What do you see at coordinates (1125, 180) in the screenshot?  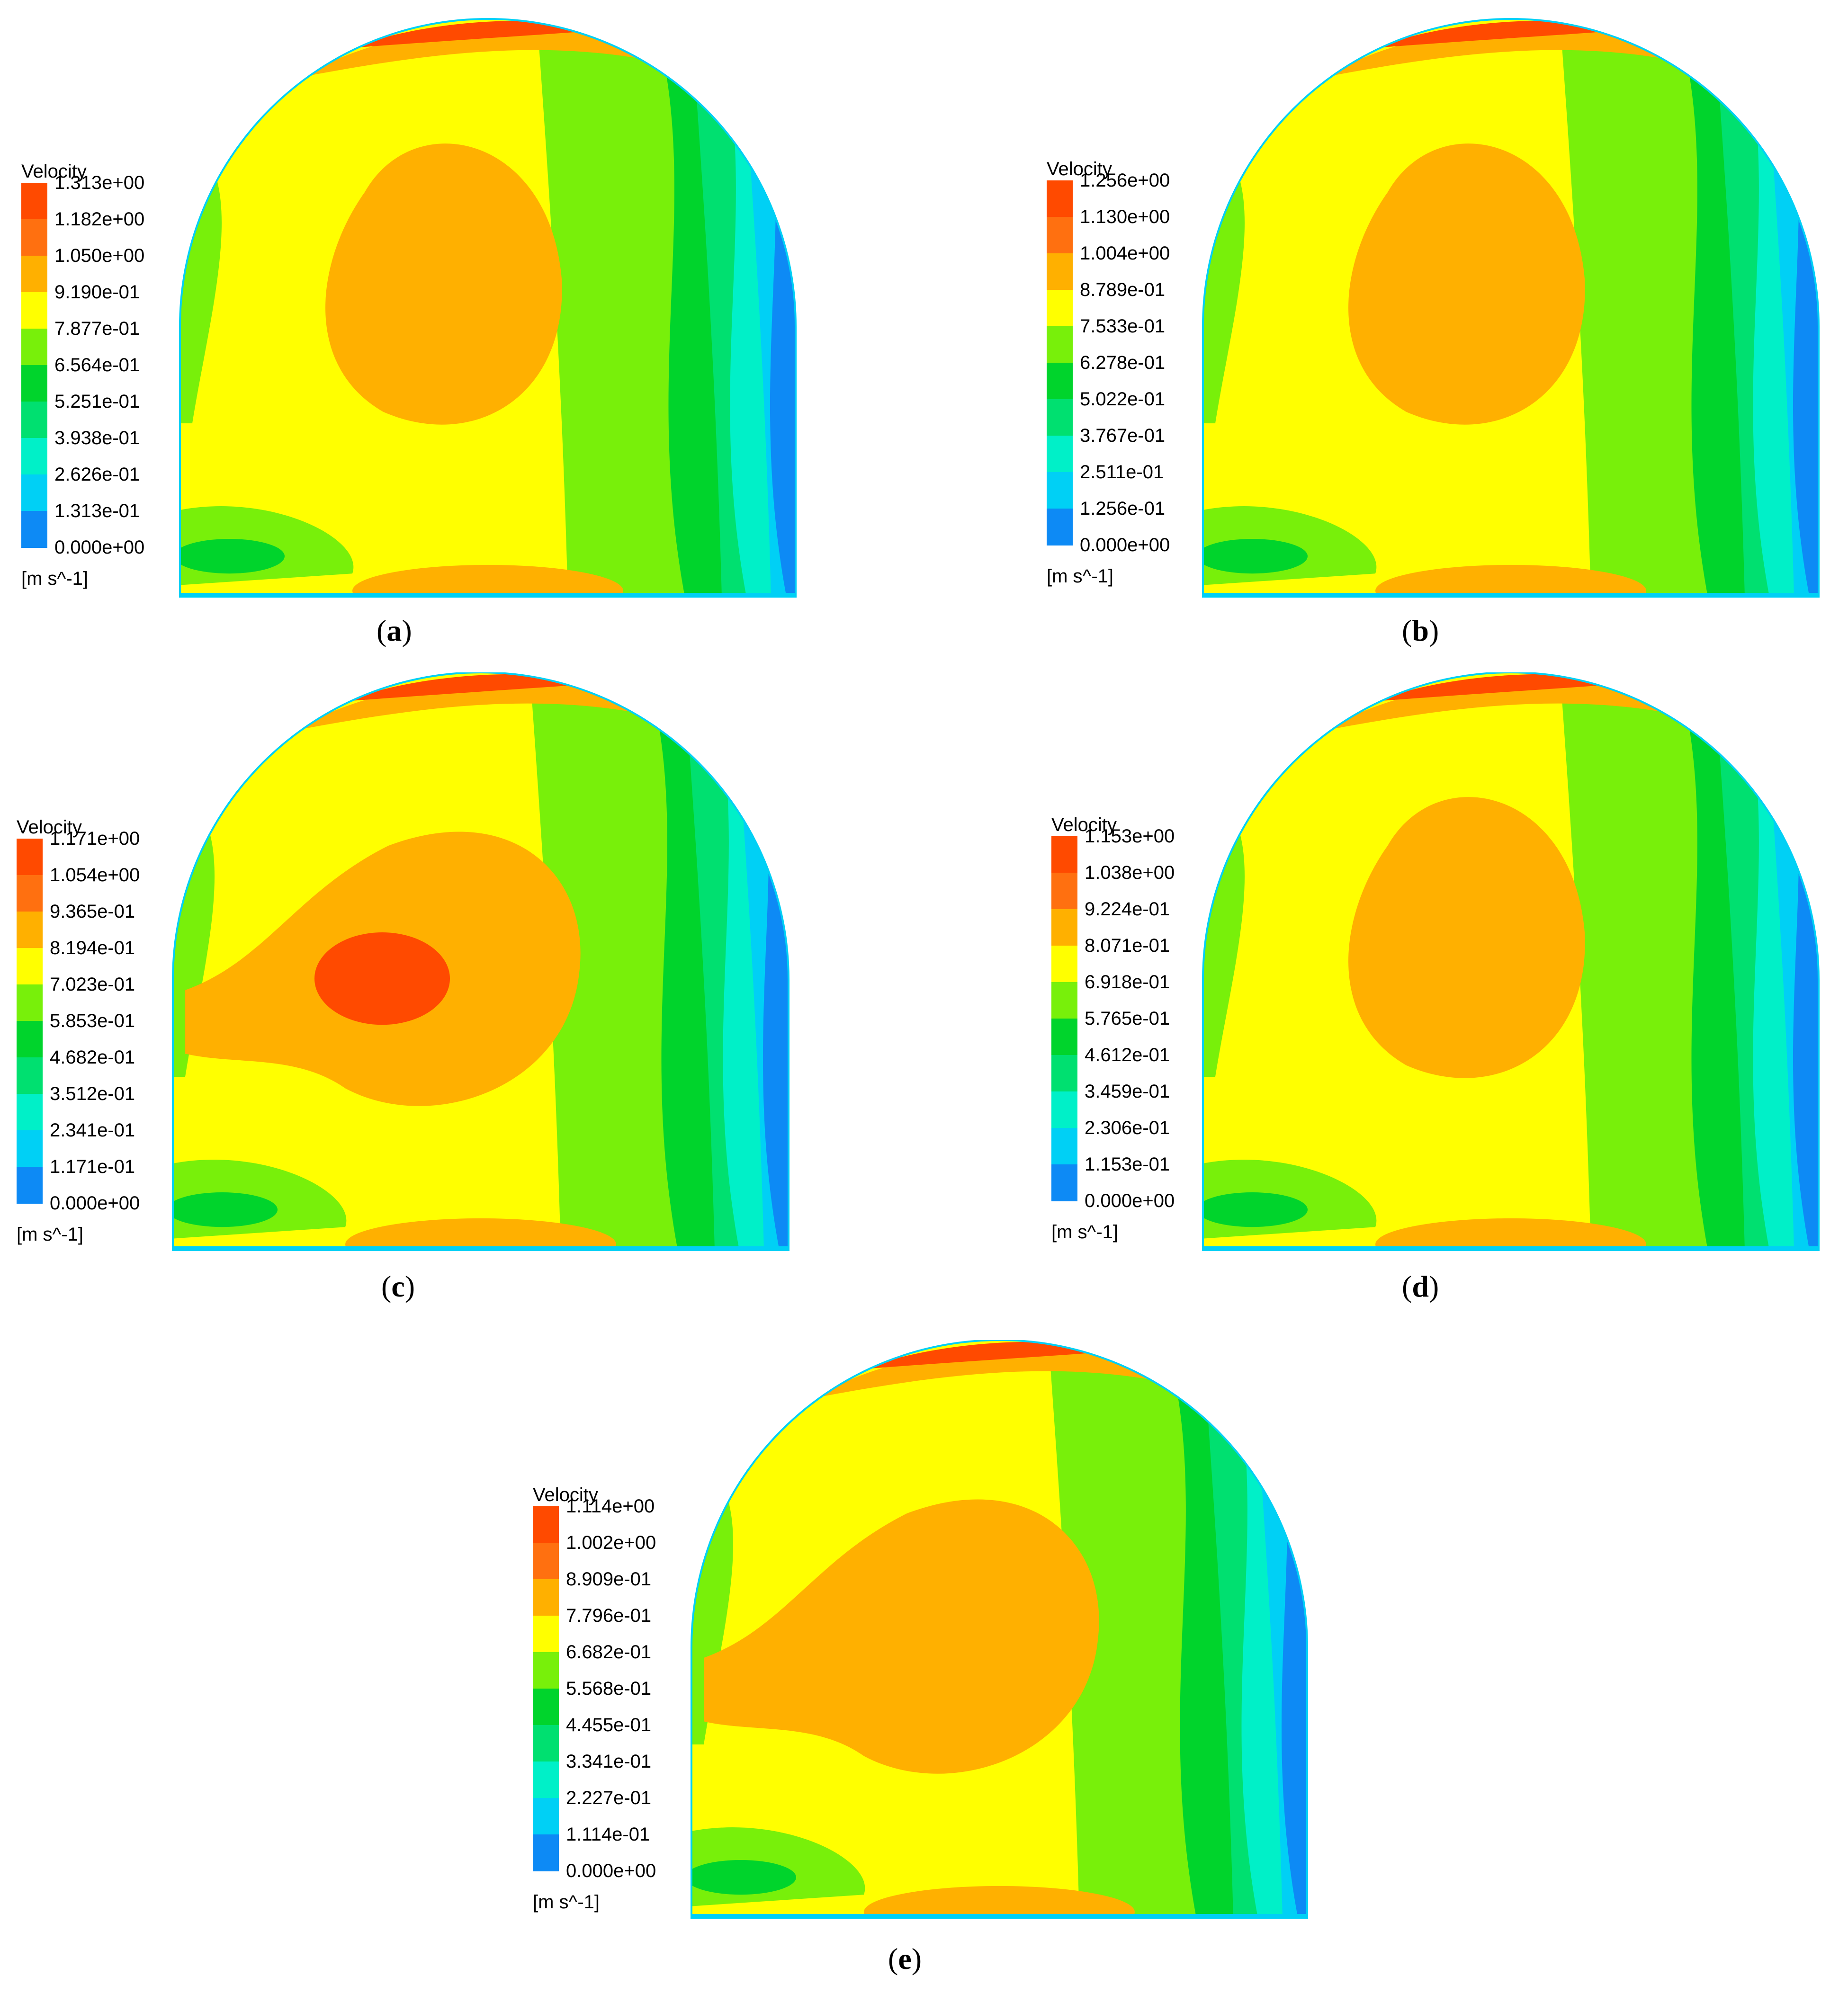 I see `legend-tick-label: 1.256e+00` at bounding box center [1125, 180].